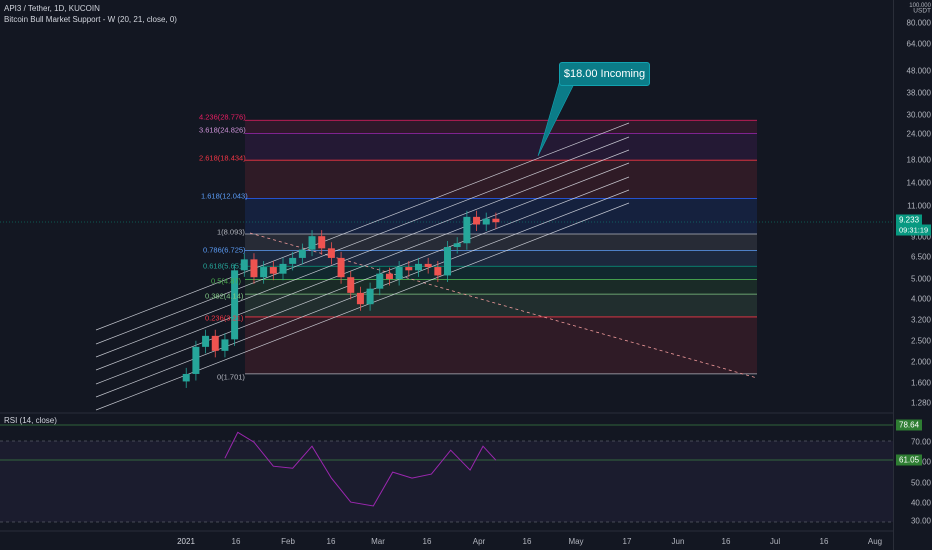  I want to click on price-tick: 14.000, so click(918, 183).